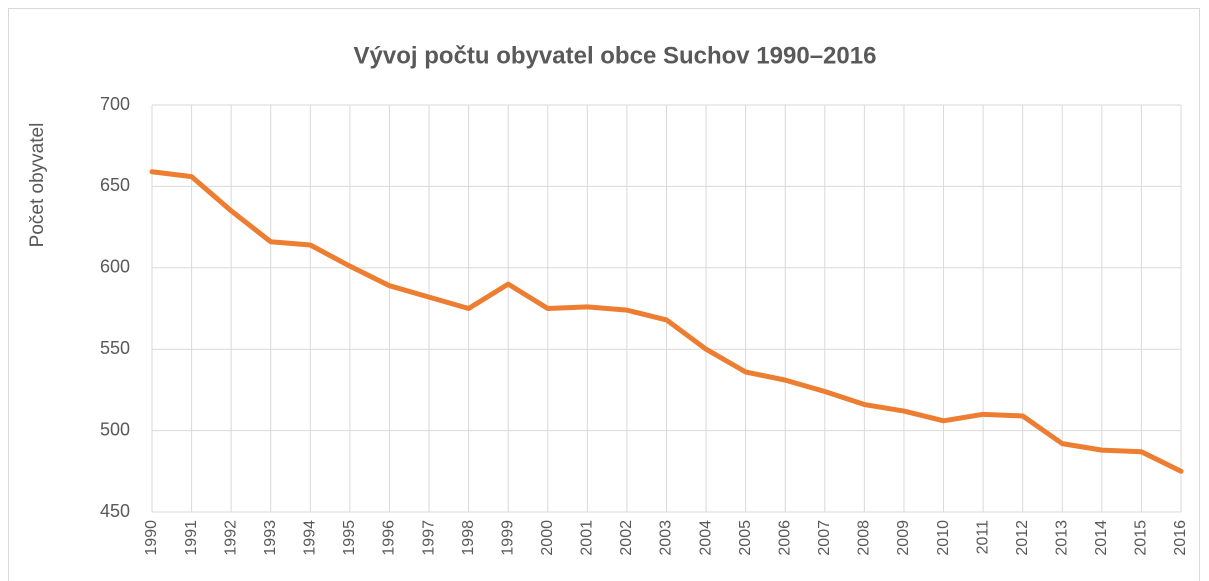 The width and height of the screenshot is (1209, 581). What do you see at coordinates (1101, 538) in the screenshot?
I see `x-tick-label: 2014` at bounding box center [1101, 538].